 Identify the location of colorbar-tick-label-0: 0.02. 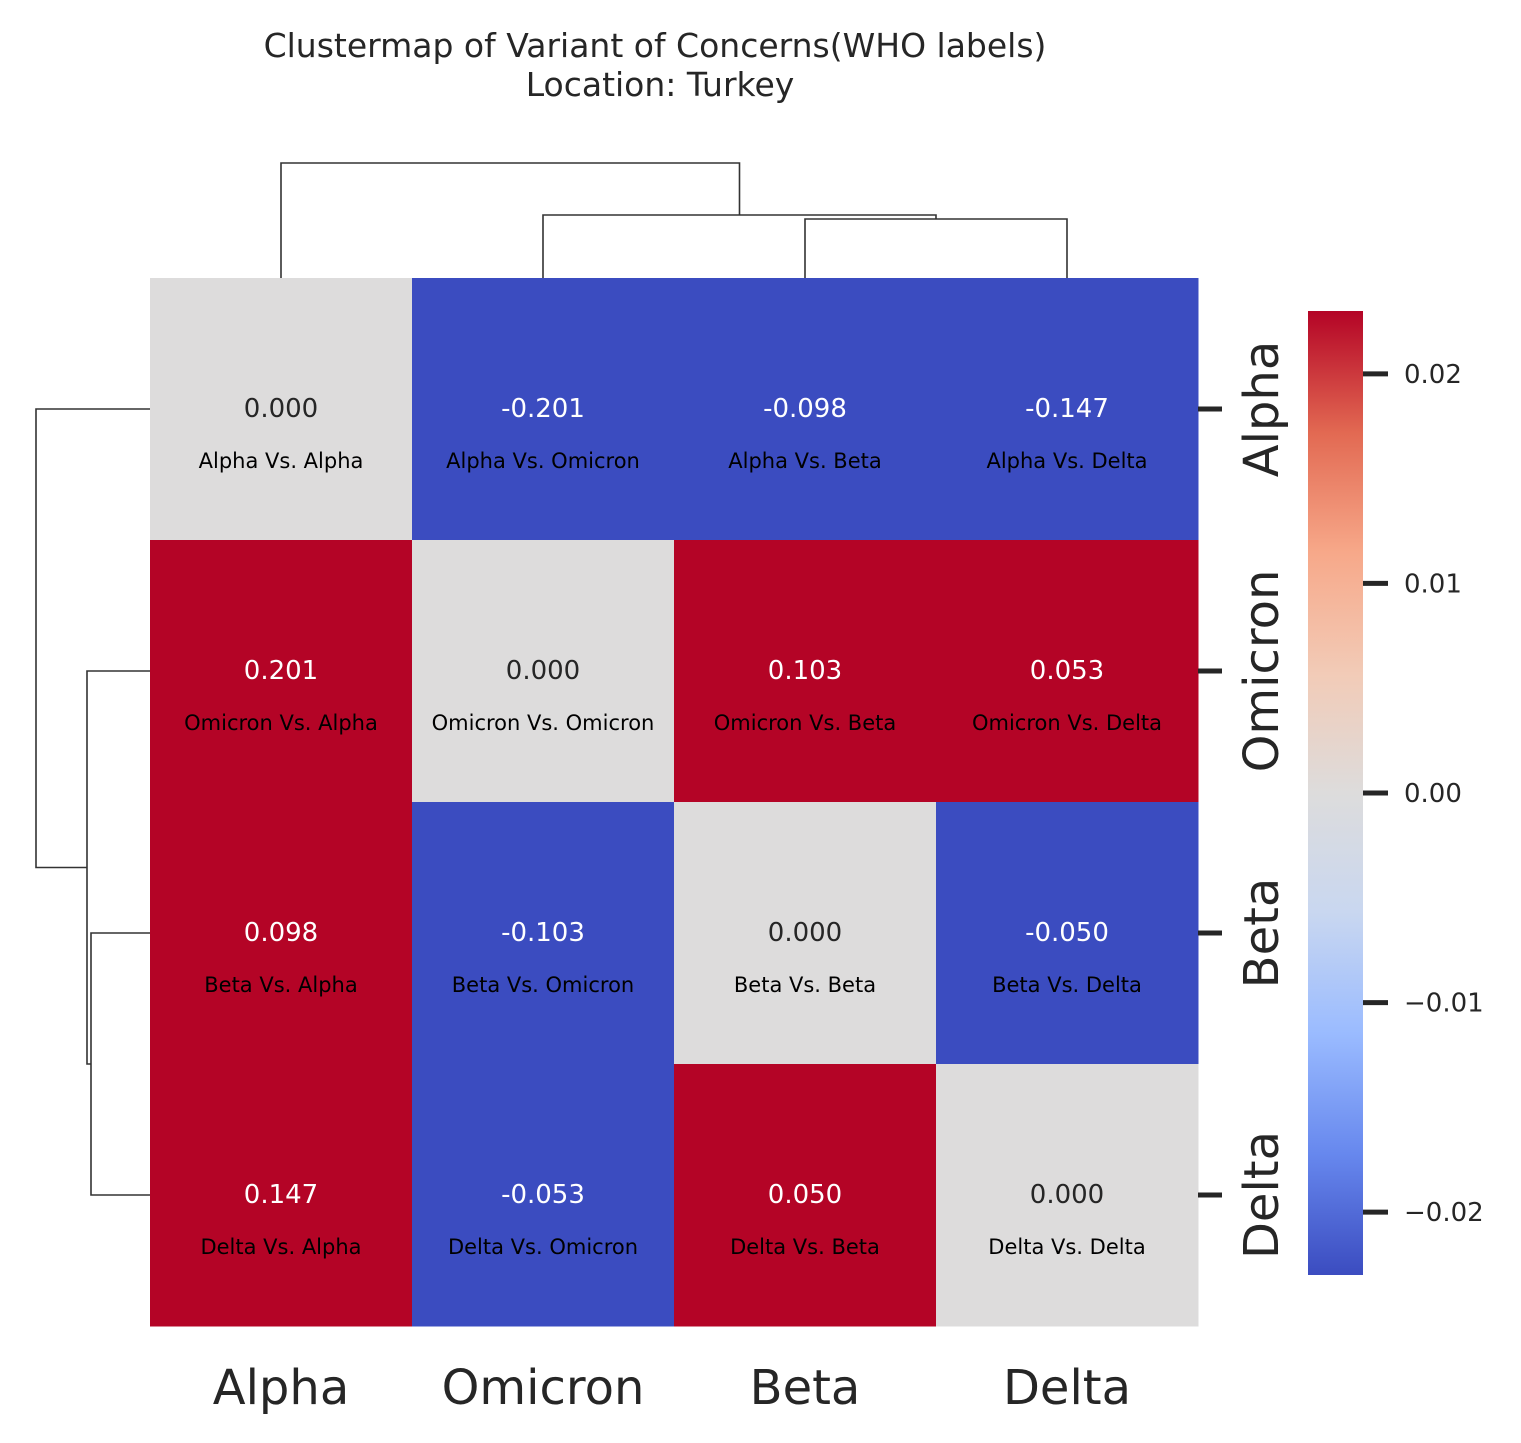
(1433, 375).